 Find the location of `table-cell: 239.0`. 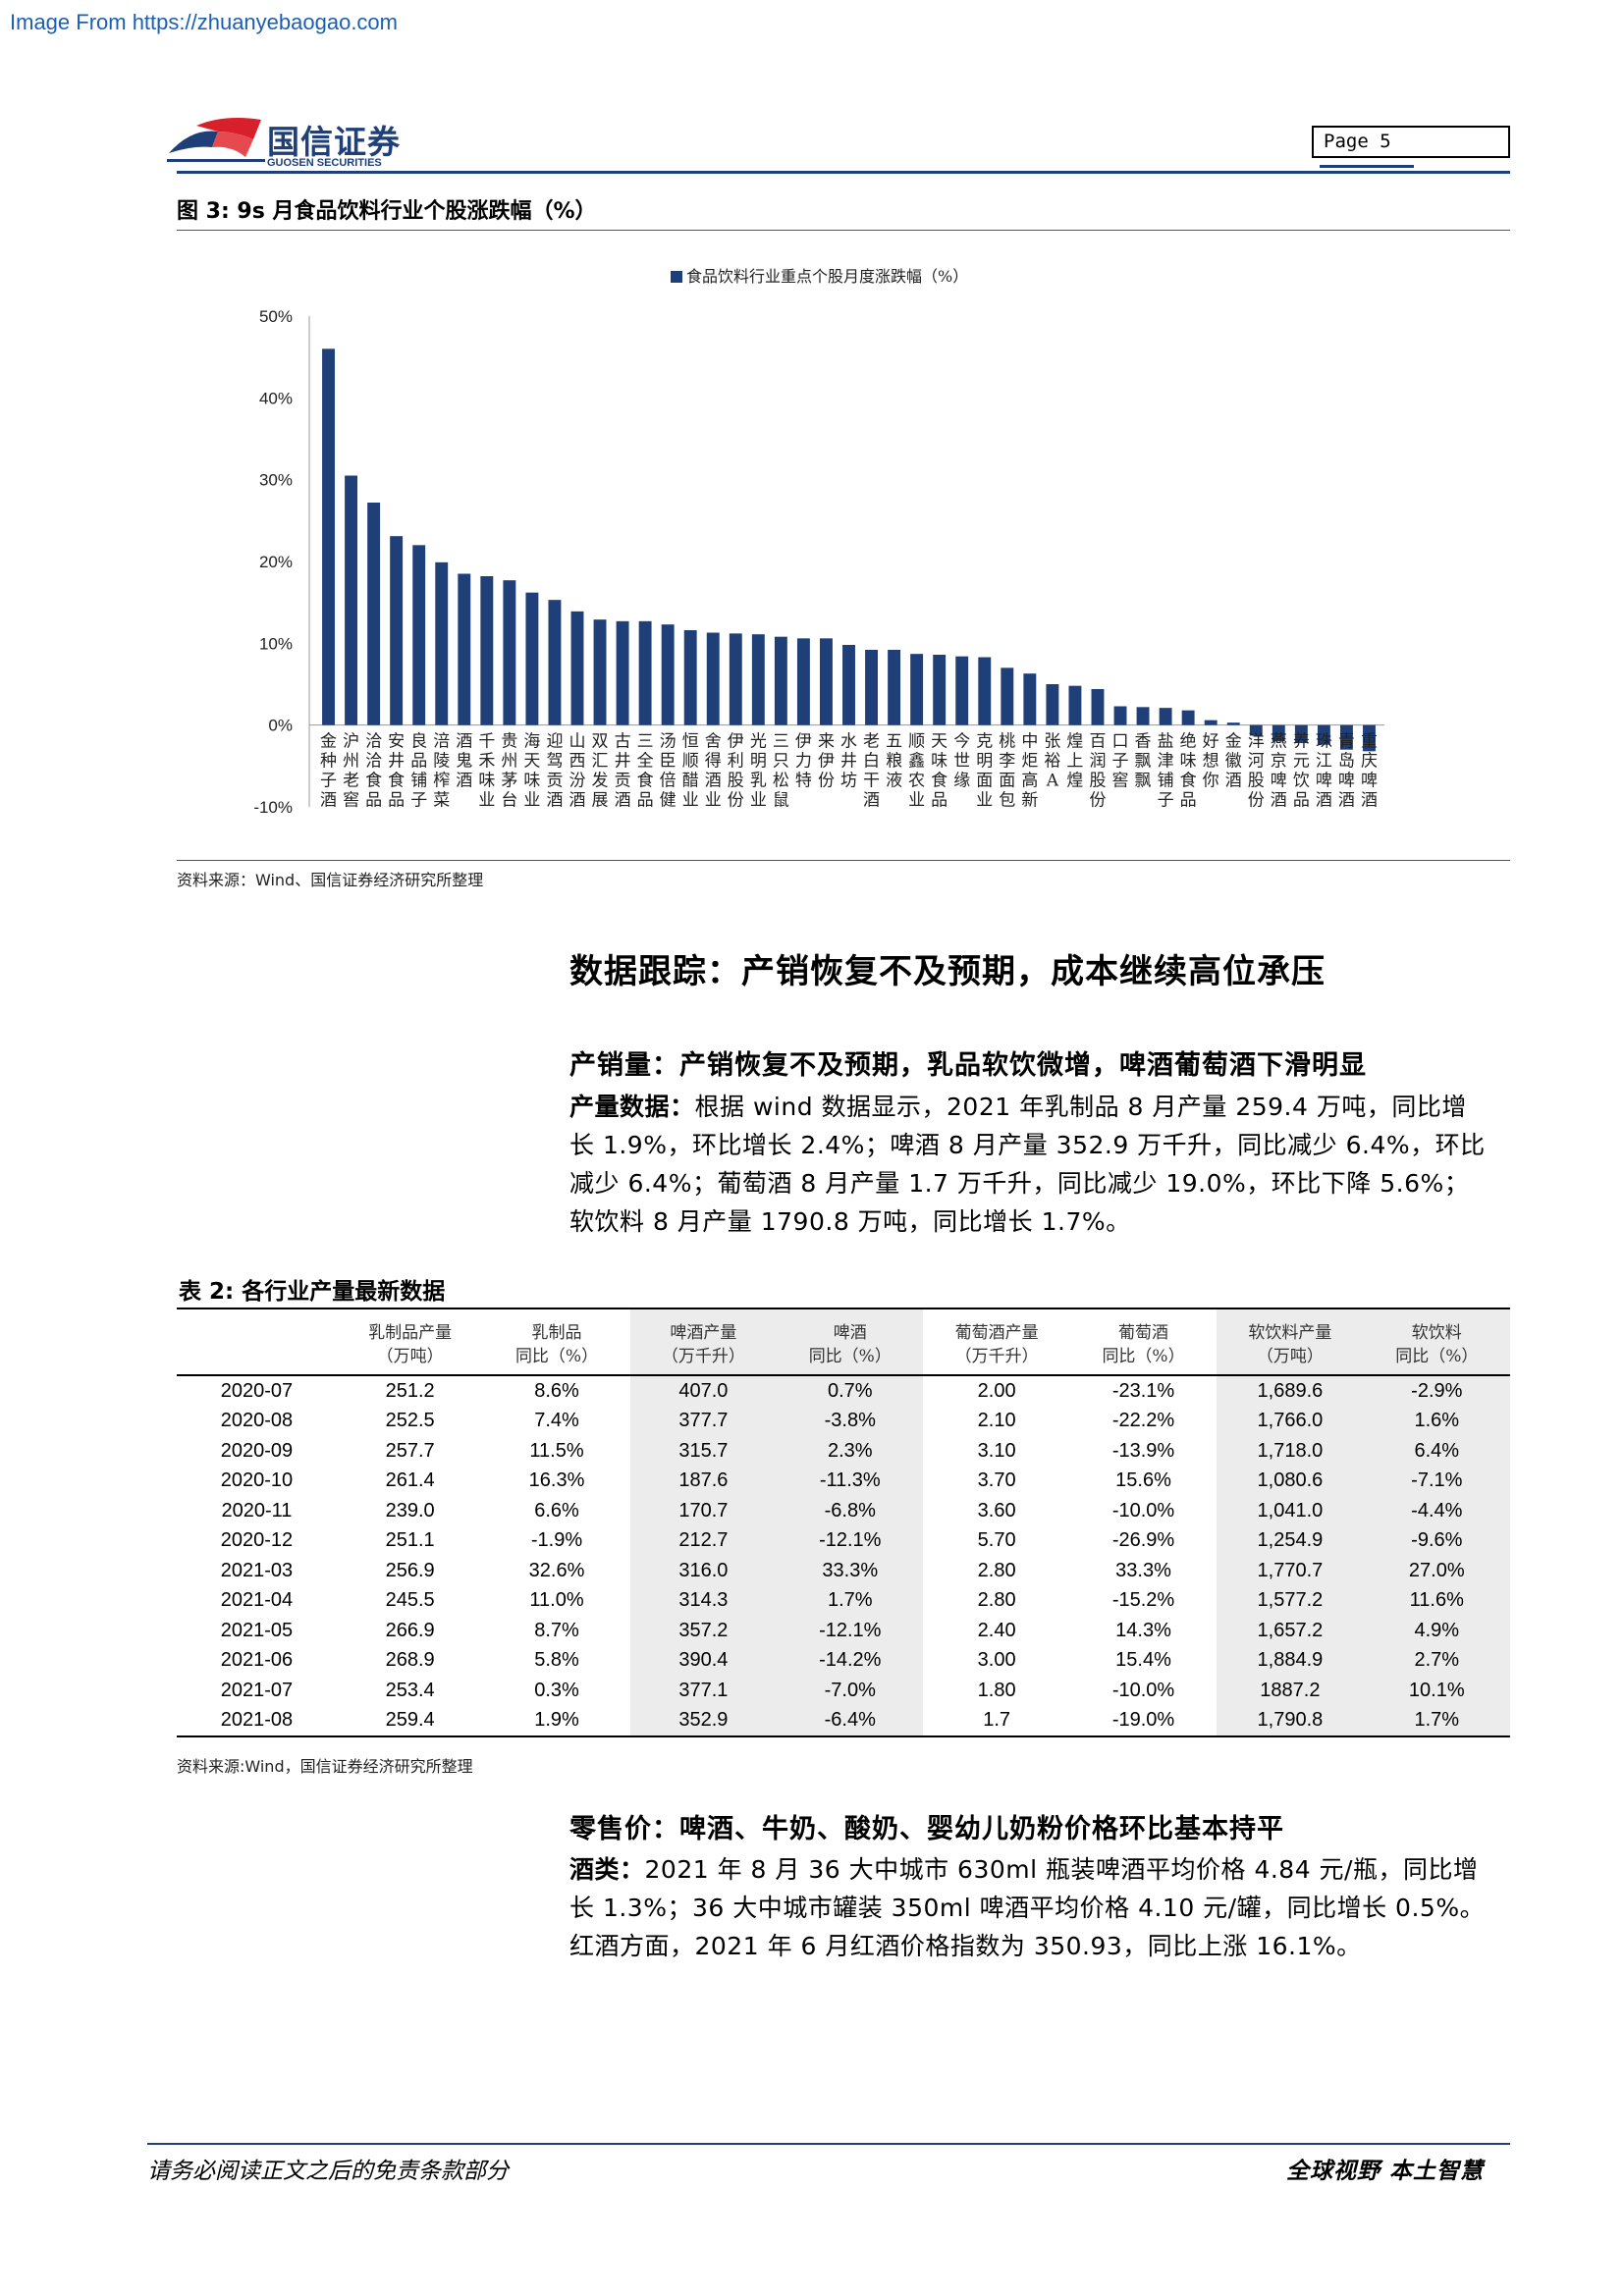

table-cell: 239.0 is located at coordinates (410, 1510).